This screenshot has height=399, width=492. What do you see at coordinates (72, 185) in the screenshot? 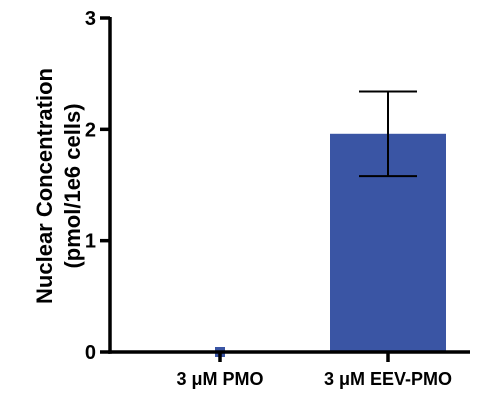
I see `y-axis-title-line-2: (pmol/1e6 cells)` at bounding box center [72, 185].